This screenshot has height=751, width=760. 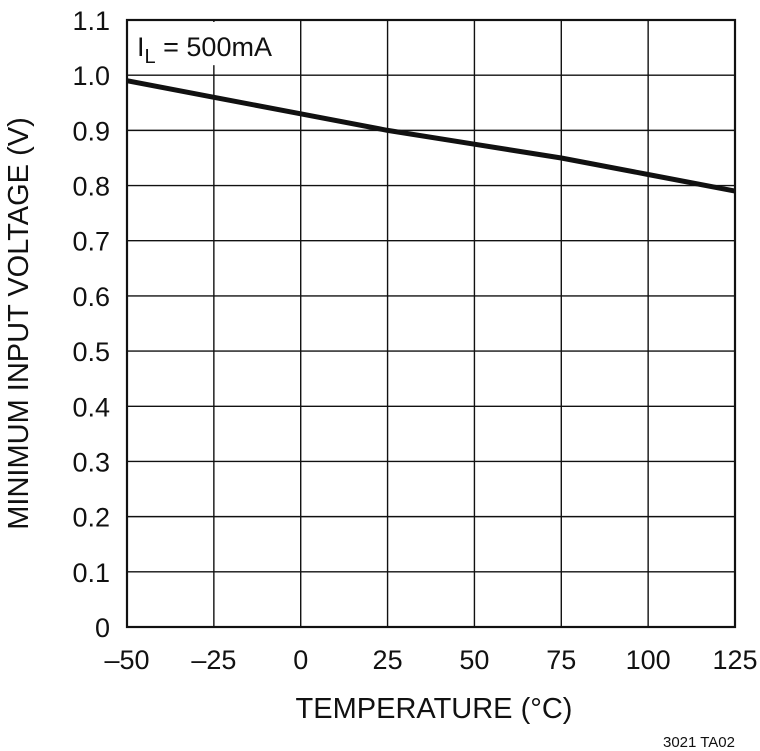 What do you see at coordinates (561, 660) in the screenshot?
I see `x-tick-label-5: 75` at bounding box center [561, 660].